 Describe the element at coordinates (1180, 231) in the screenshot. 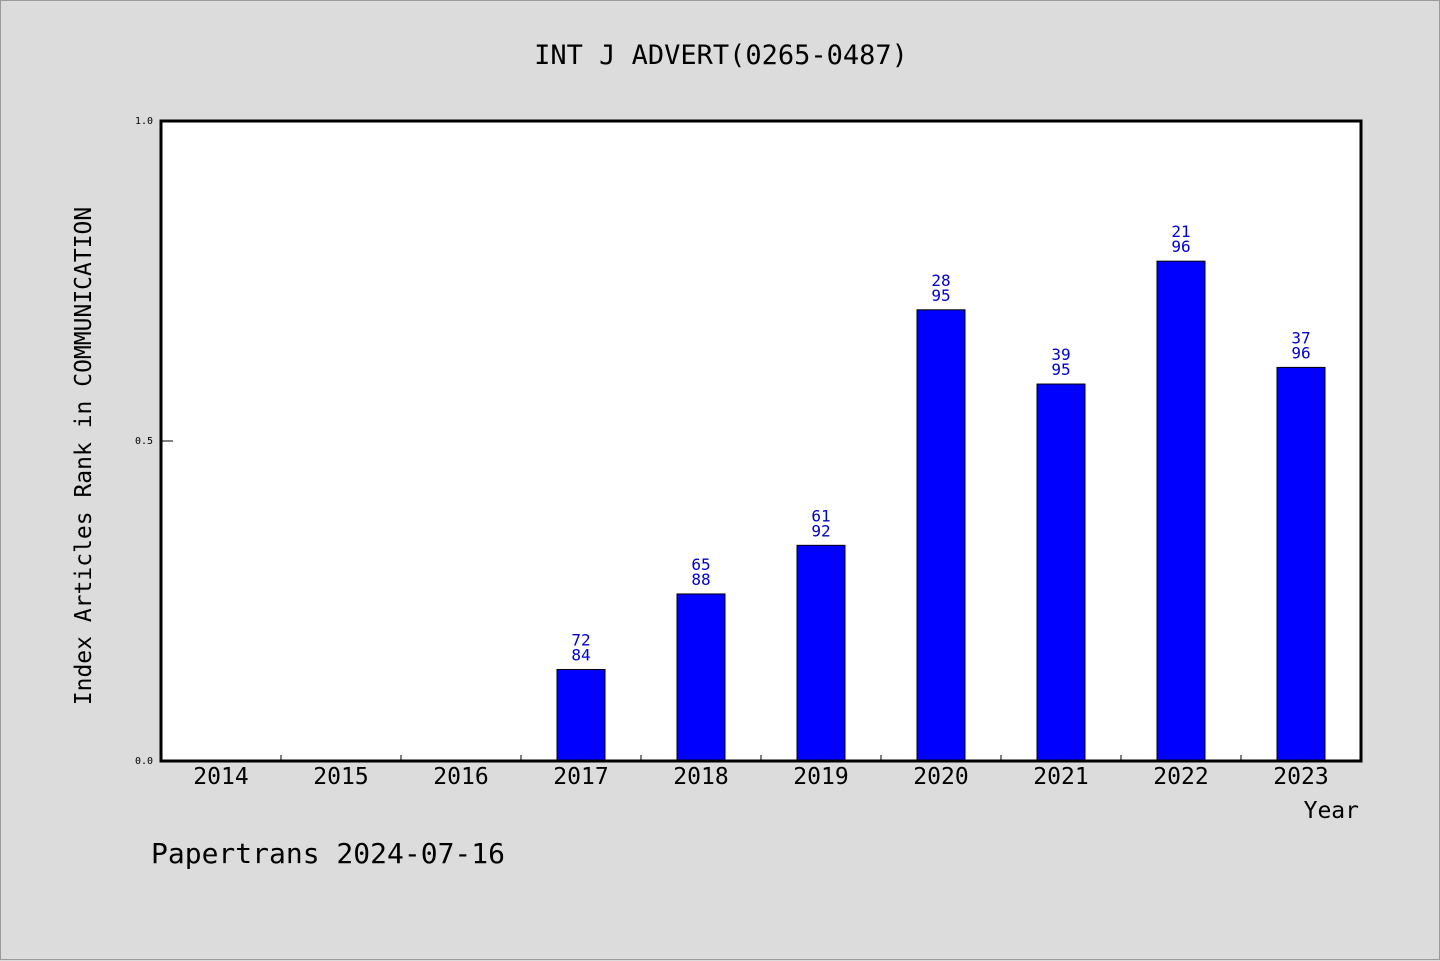

I see `bar-label-rank-2022: 21` at that location.